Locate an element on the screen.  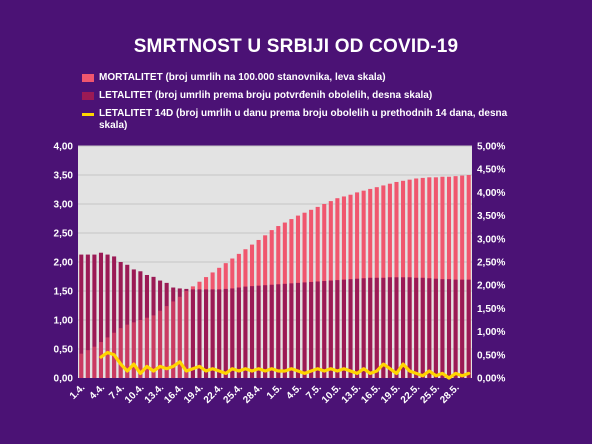
x-tick-label: 10.4. is located at coordinates (135, 394).